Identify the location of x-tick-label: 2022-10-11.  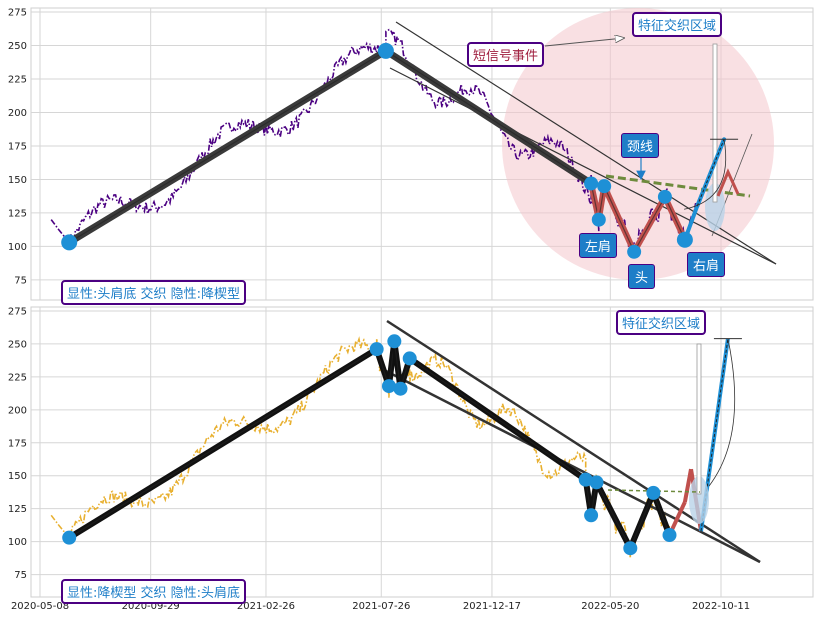
(721, 606).